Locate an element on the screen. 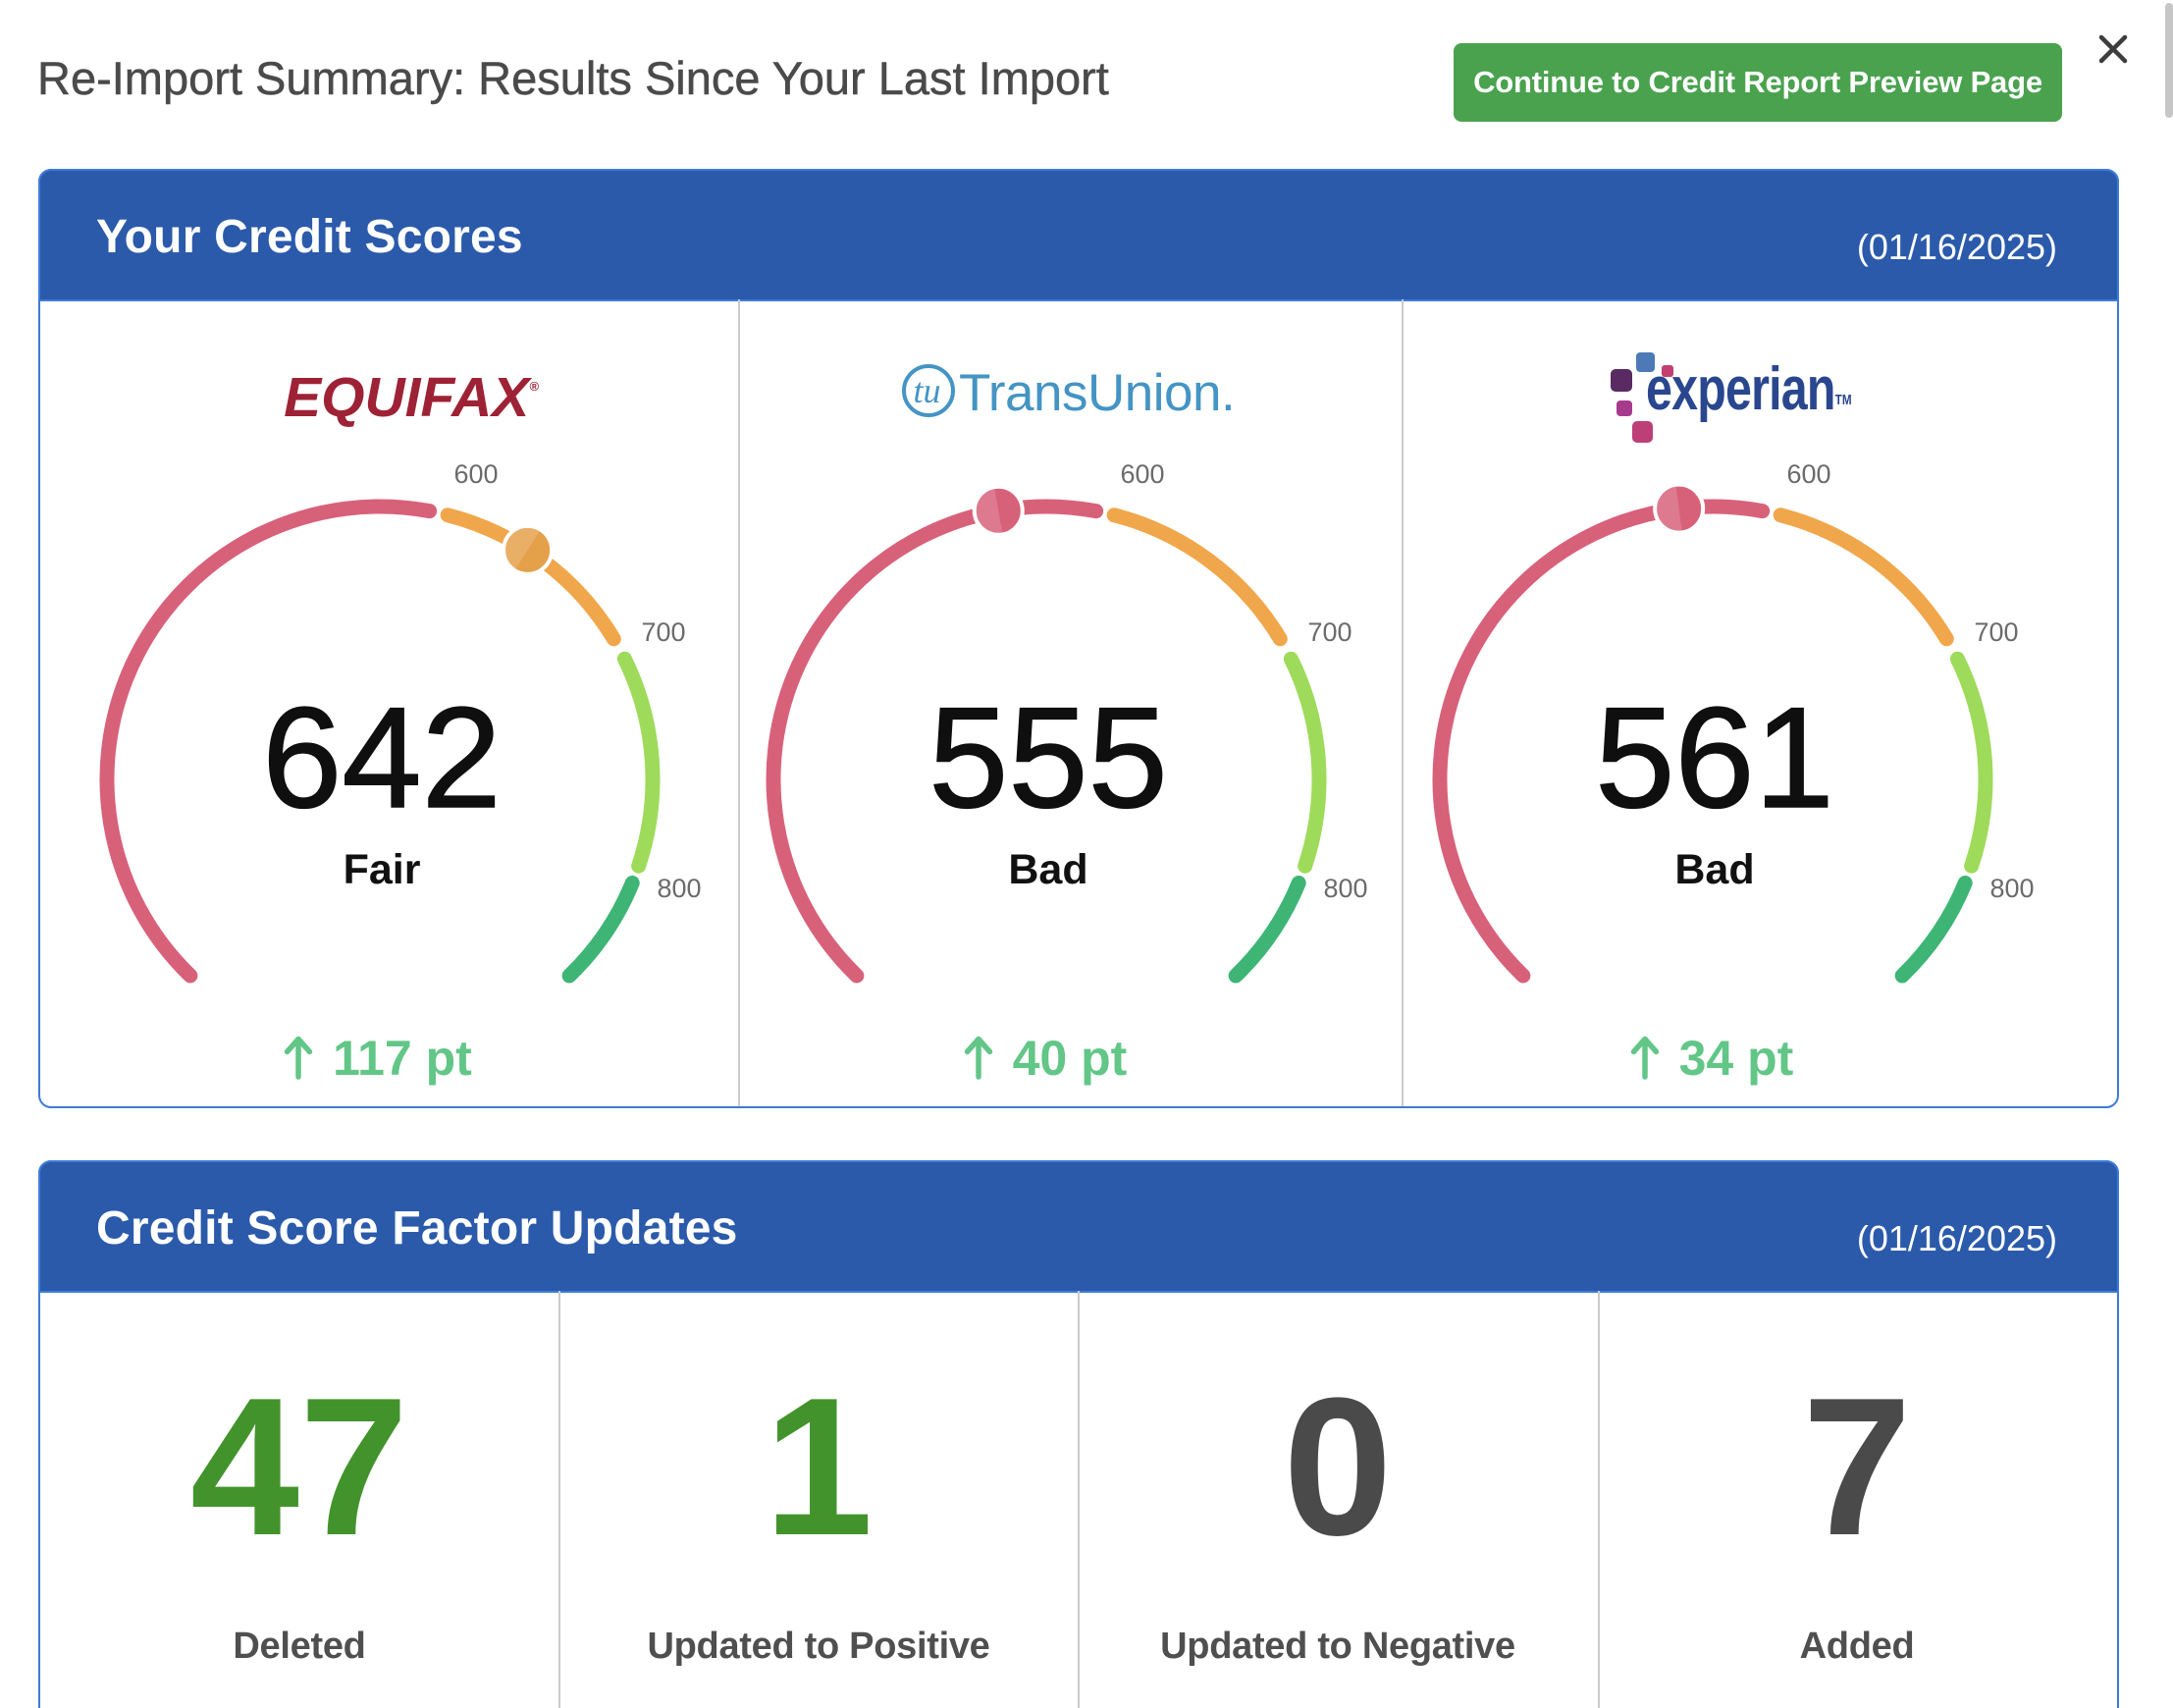 Image resolution: width=2173 pixels, height=1708 pixels. svg-text: Fair is located at coordinates (382, 869).